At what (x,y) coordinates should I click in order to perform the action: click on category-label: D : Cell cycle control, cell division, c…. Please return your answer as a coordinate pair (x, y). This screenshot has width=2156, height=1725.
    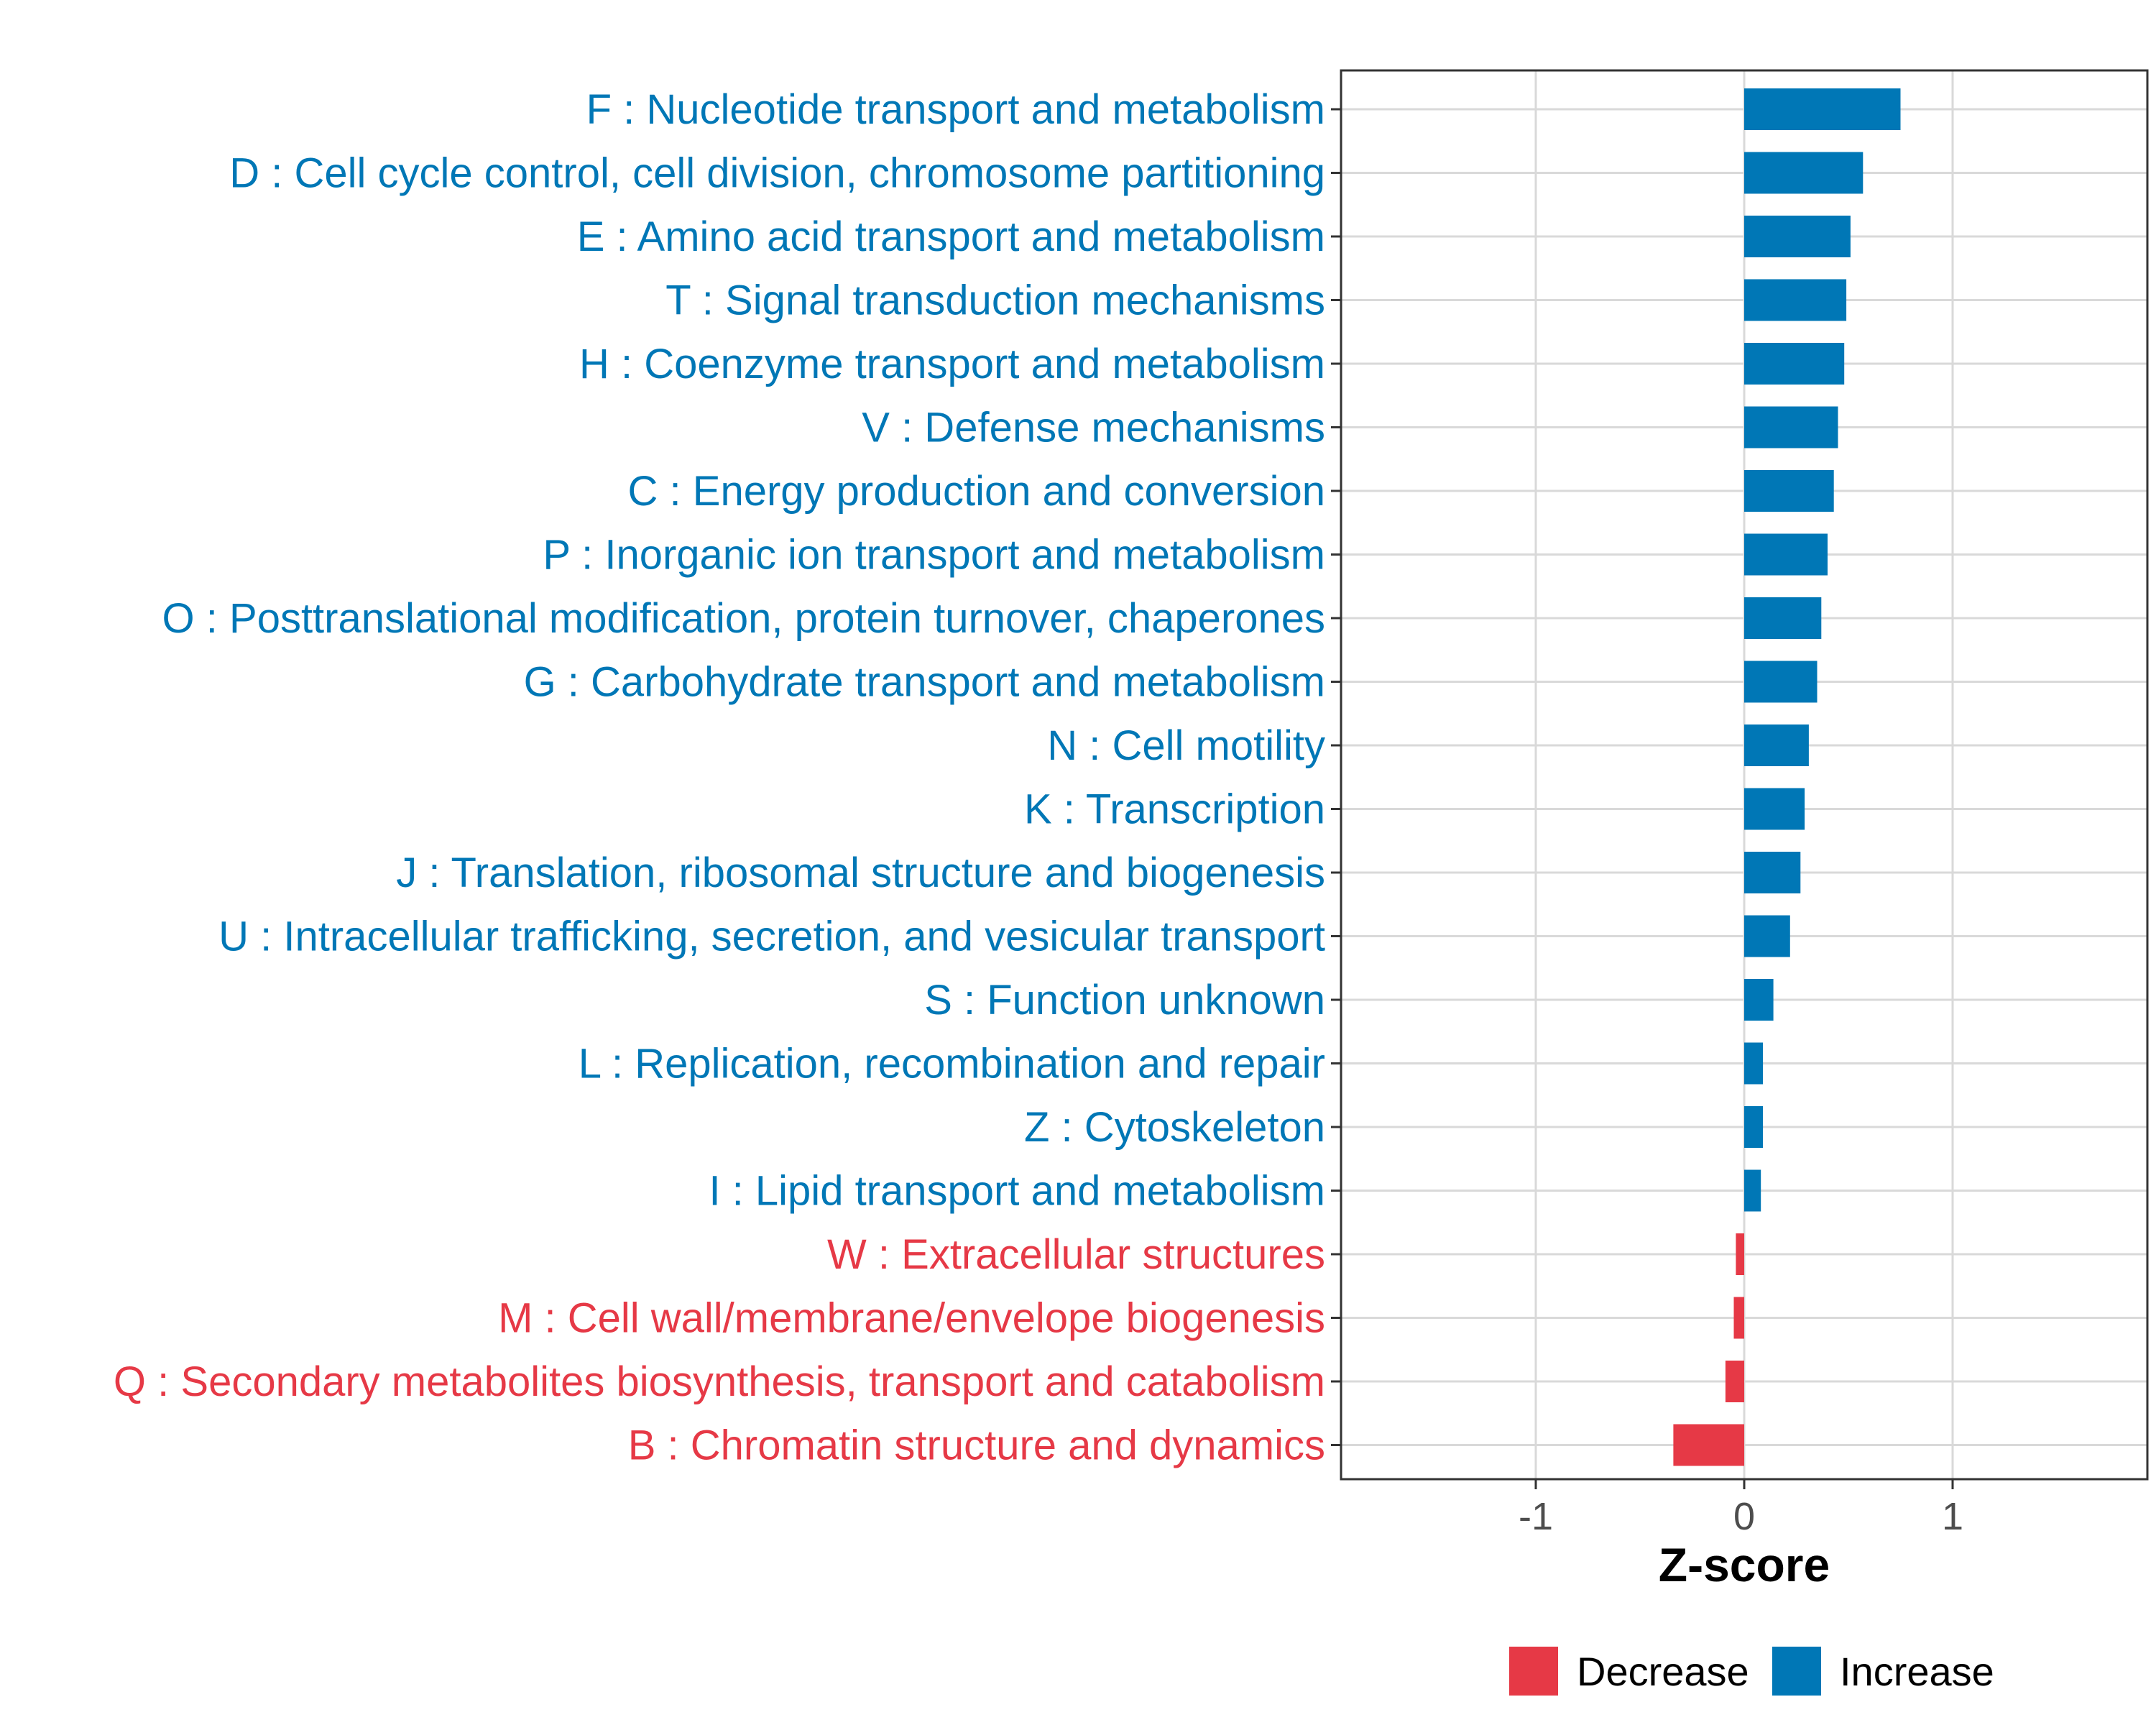
    Looking at the image, I should click on (777, 173).